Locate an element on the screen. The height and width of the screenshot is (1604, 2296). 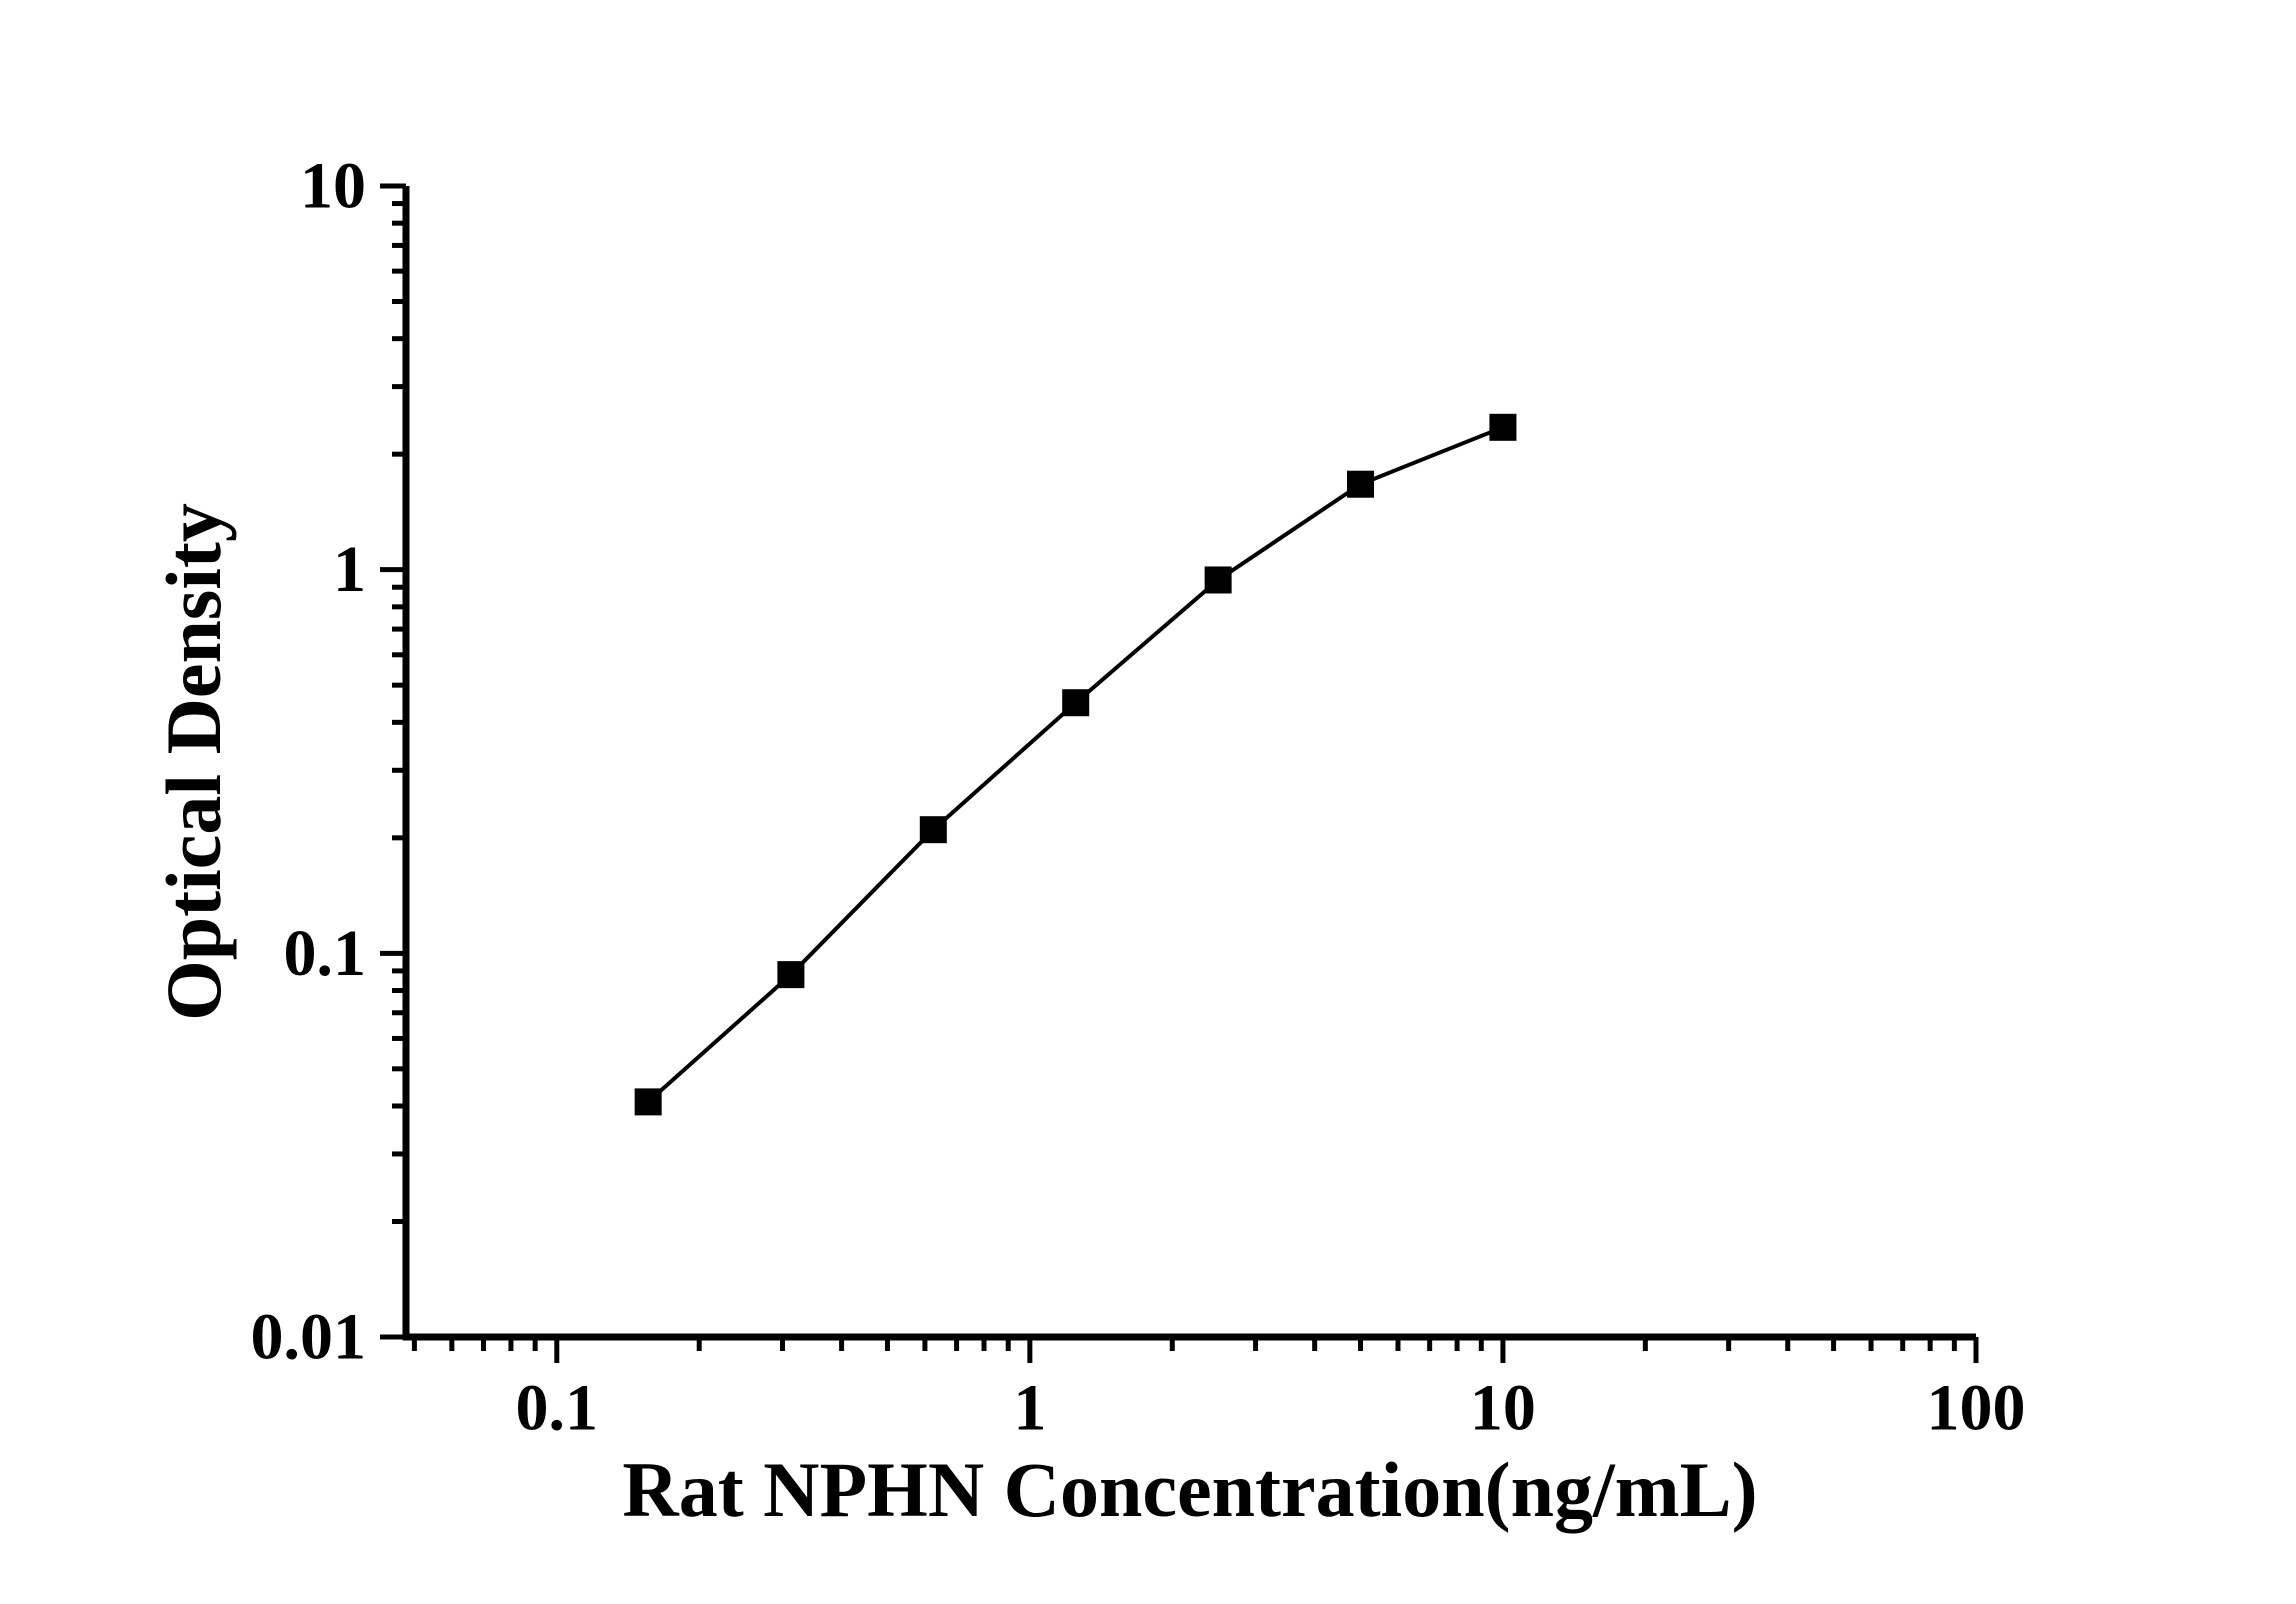
x-tick-label: 10 is located at coordinates (1503, 1408).